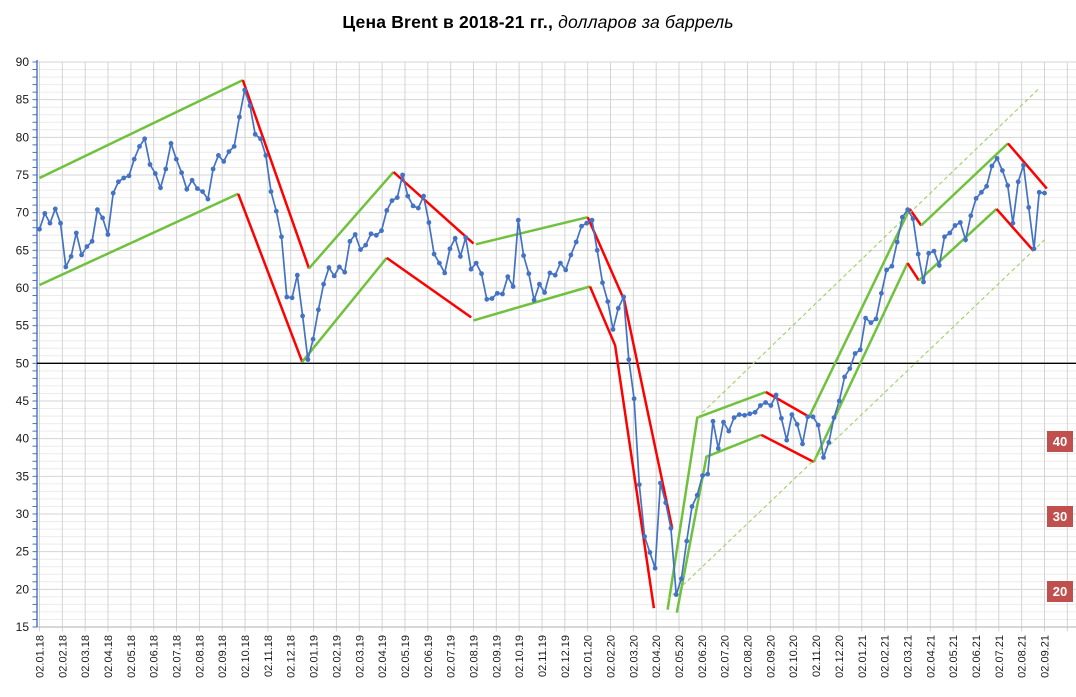 This screenshot has height=697, width=1076. What do you see at coordinates (520, 656) in the screenshot?
I see `x-tick-label: 02.10.19` at bounding box center [520, 656].